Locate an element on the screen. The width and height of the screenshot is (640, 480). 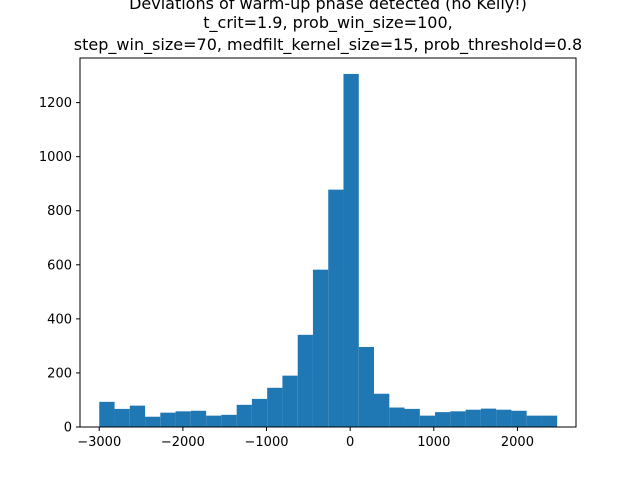
chart-title-line-2: t_crit=1.9, prob_win_size=100, is located at coordinates (327, 23).